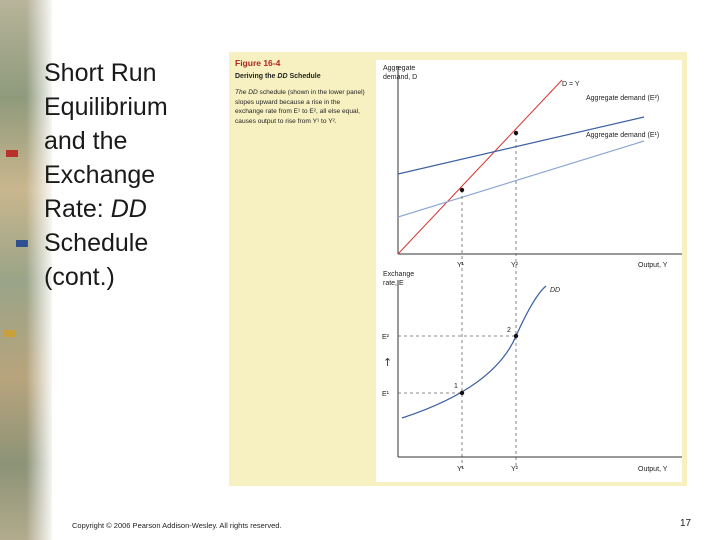 This screenshot has width=720, height=540. I want to click on line-45-label: D = Y, so click(571, 84).